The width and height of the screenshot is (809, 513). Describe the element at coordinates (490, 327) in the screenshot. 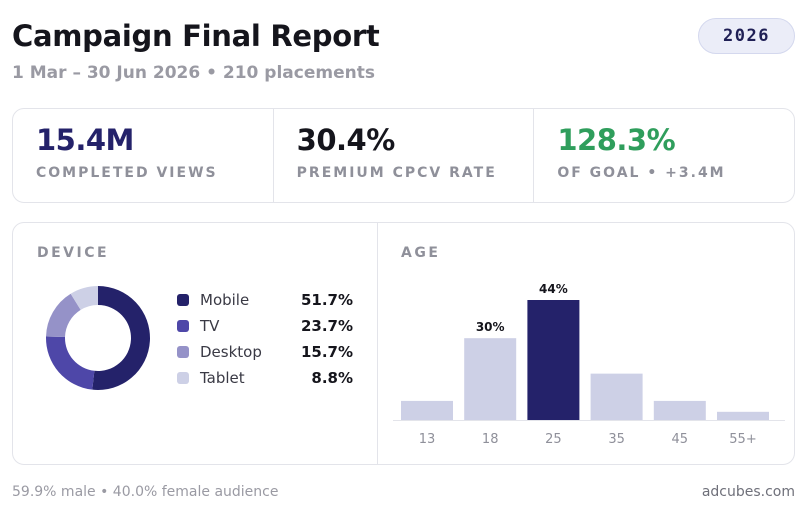

I see `age-data-label: 30%` at that location.